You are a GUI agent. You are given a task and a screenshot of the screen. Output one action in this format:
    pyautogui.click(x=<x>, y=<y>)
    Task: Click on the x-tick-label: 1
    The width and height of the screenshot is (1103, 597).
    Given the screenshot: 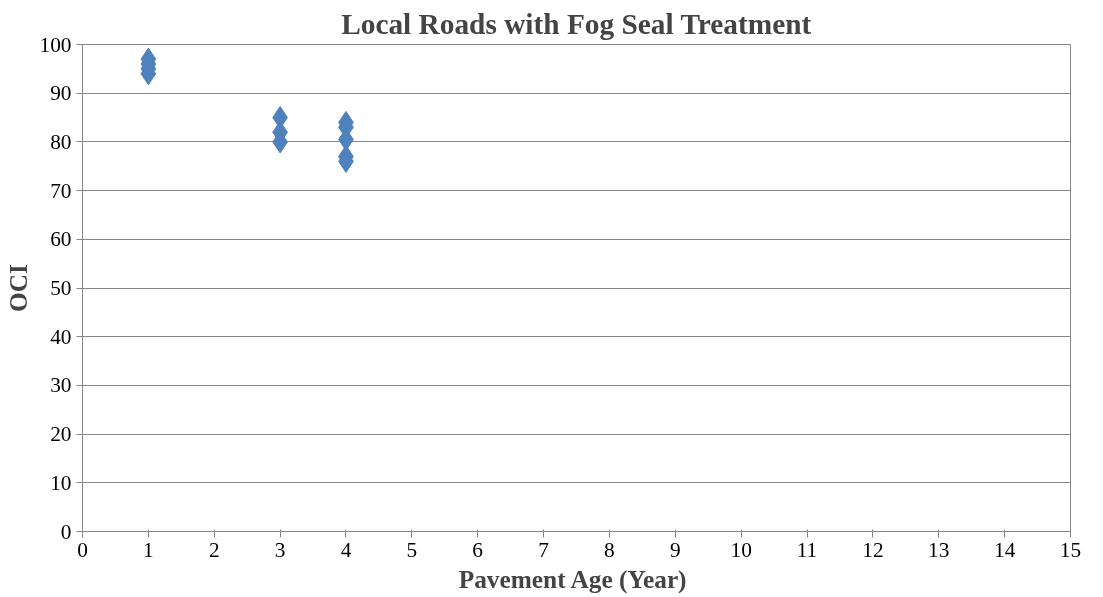 What is the action you would take?
    pyautogui.click(x=148, y=549)
    